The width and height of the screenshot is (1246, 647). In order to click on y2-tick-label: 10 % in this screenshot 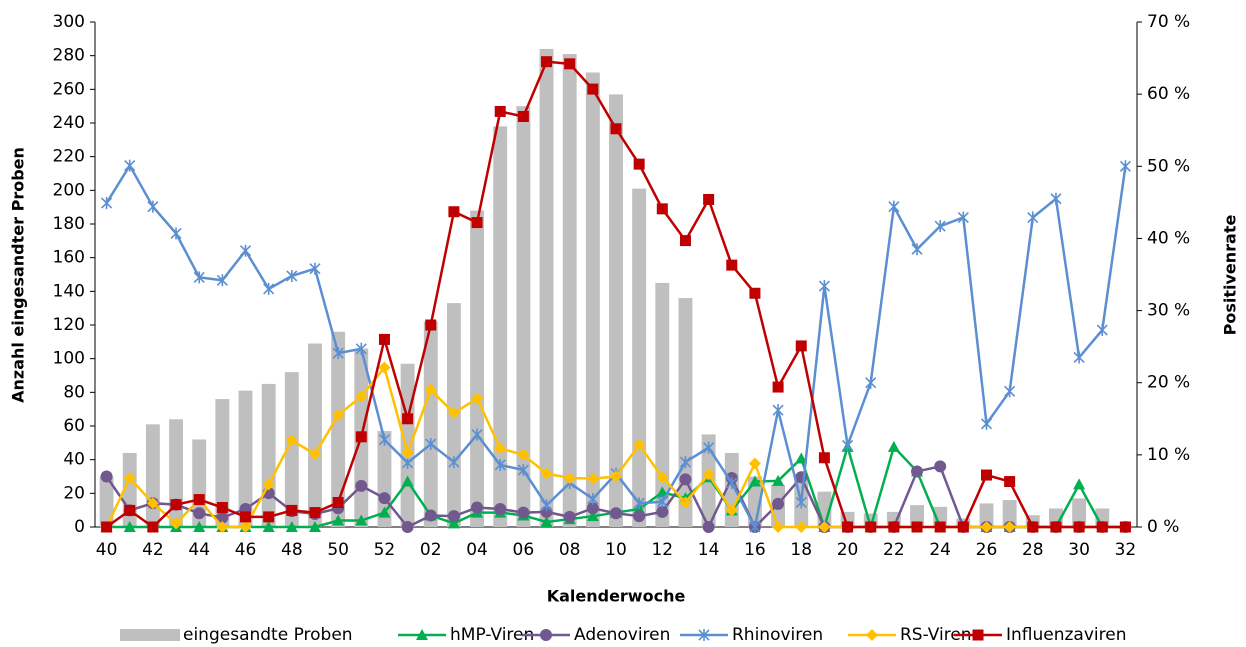, I will do `click(1168, 455)`.